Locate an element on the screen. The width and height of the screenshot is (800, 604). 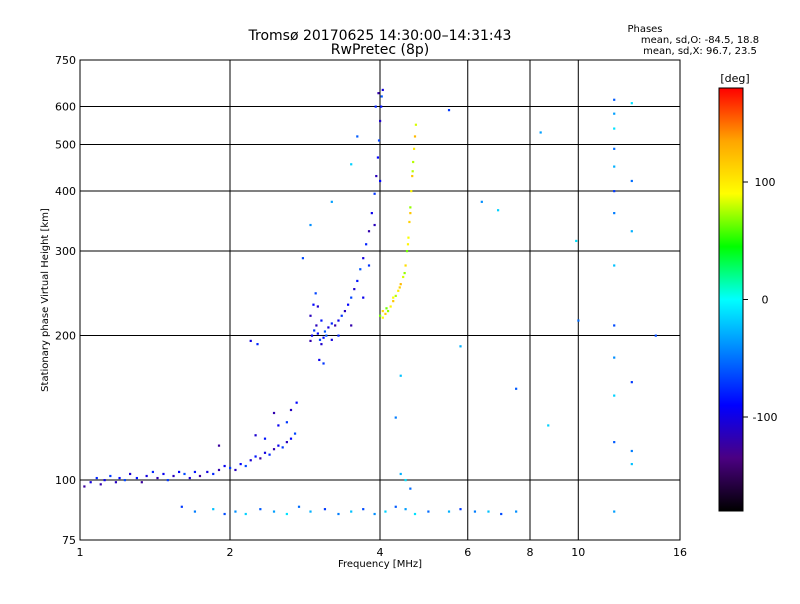
phases-x-mean: mean, sd,X: 96.7, 23.5 is located at coordinates (700, 51).